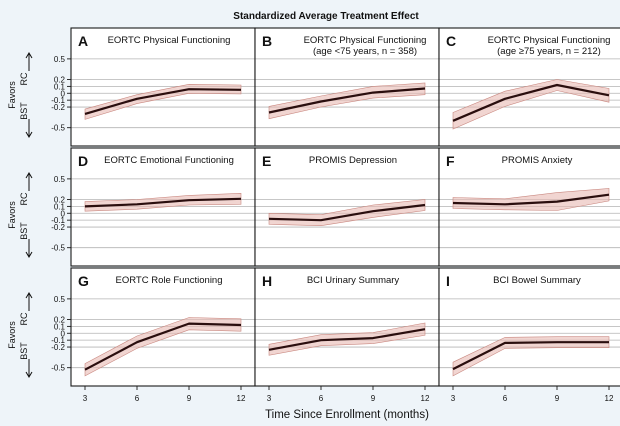  What do you see at coordinates (266, 161) in the screenshot?
I see `panel-letter: E` at bounding box center [266, 161].